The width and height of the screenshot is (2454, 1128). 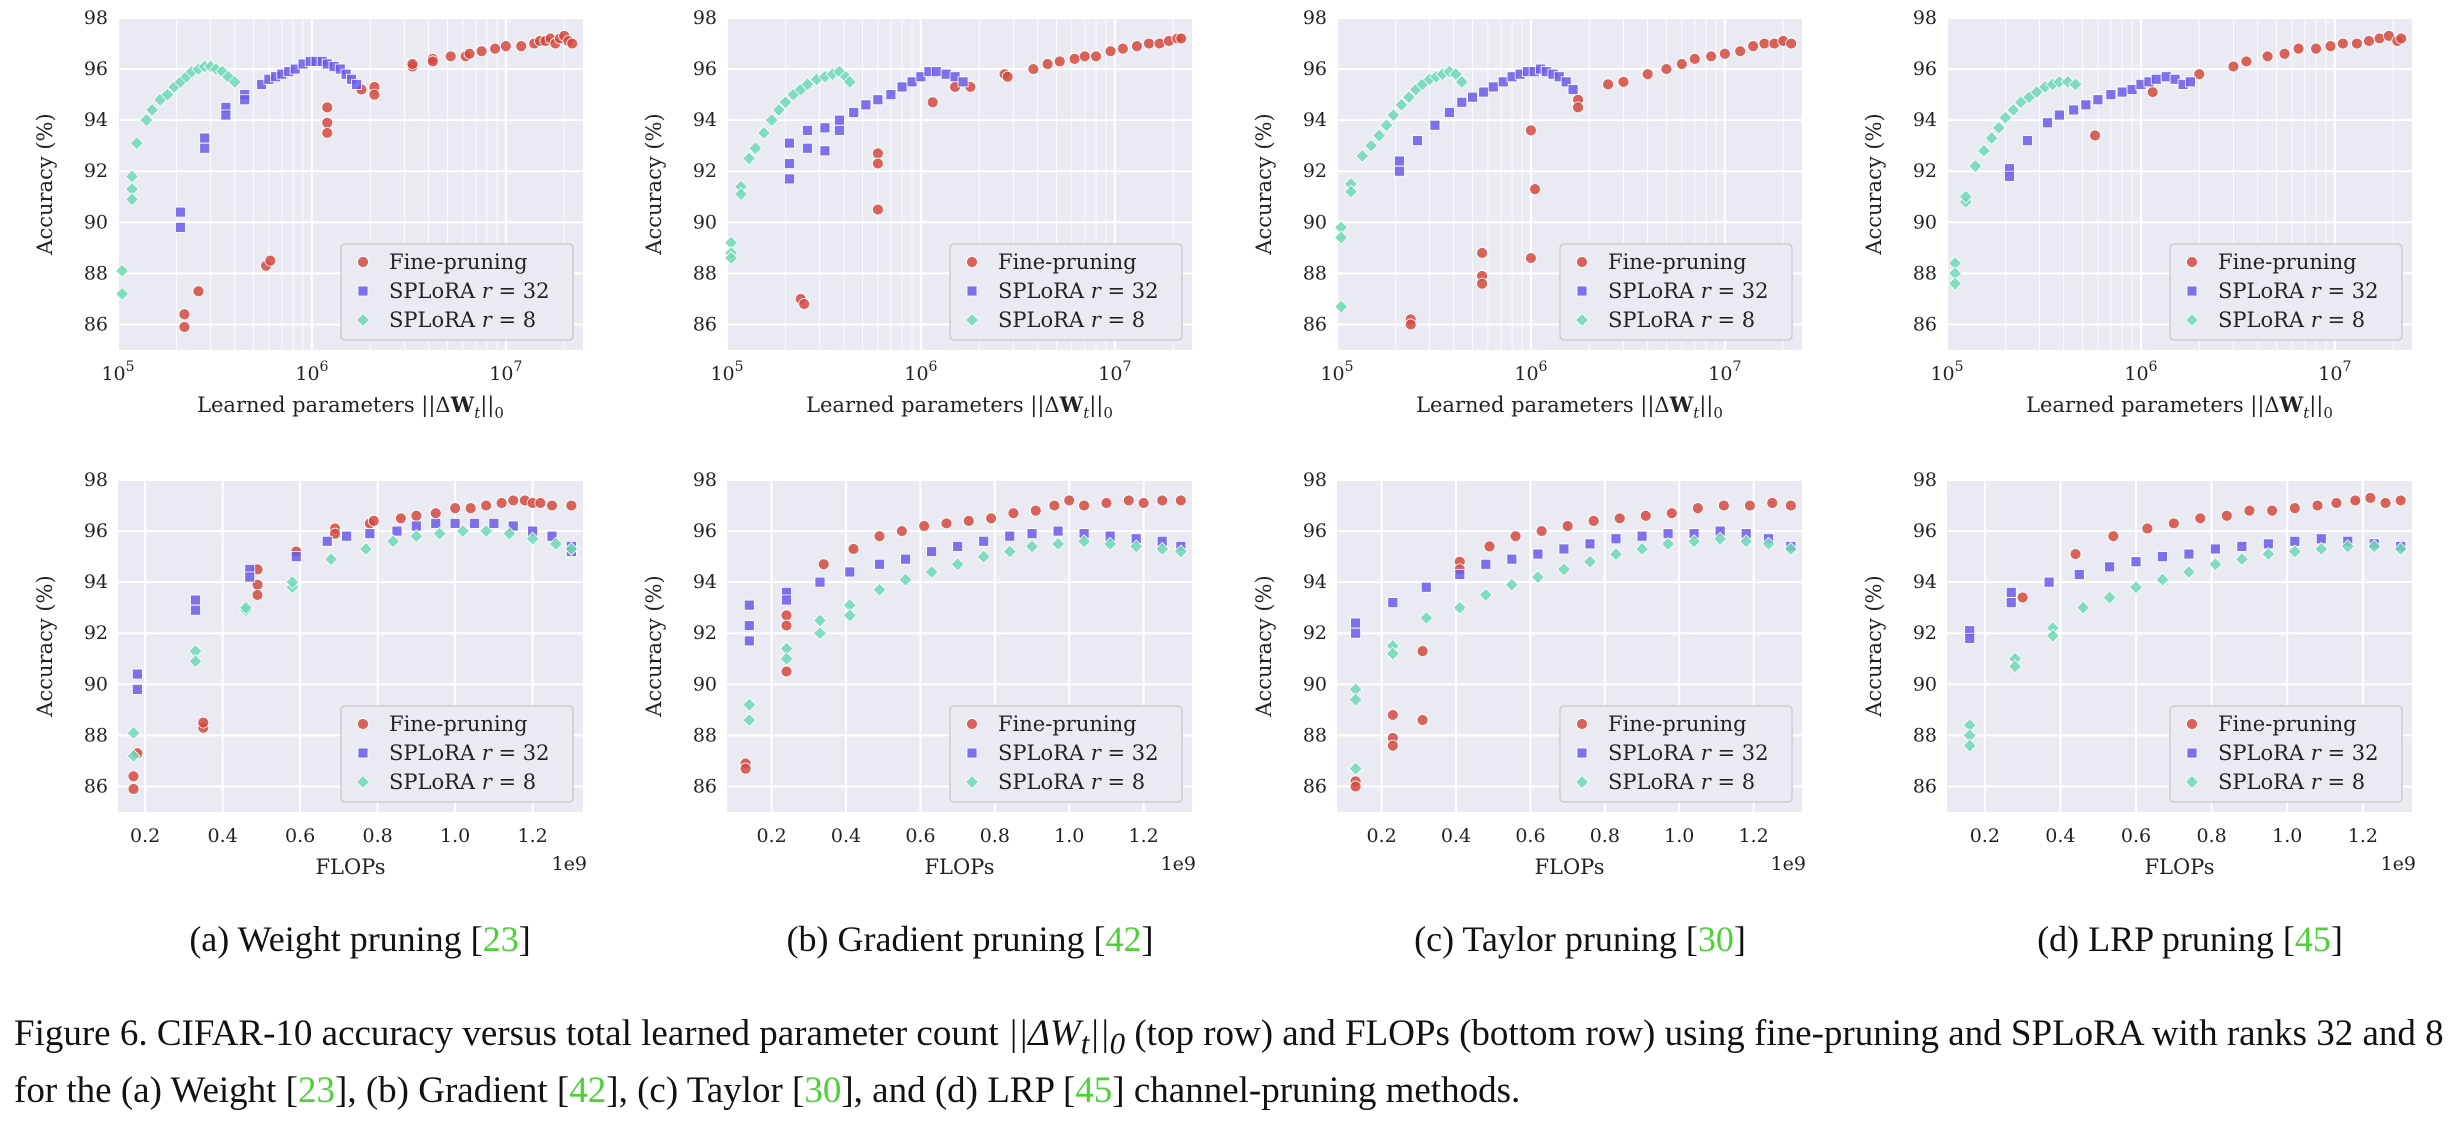 I want to click on x-tick-label: 107, so click(x=2334, y=372).